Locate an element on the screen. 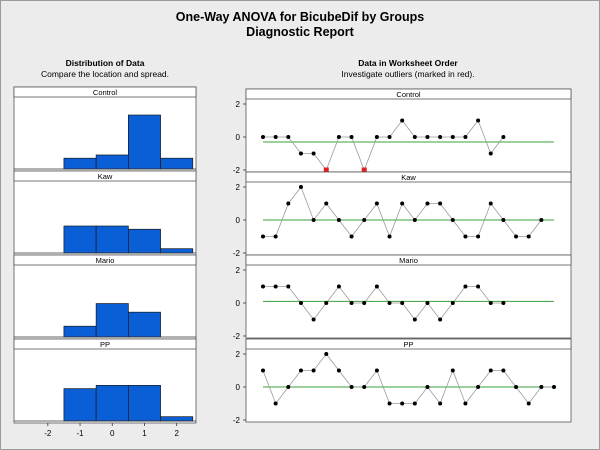 This screenshot has height=450, width=600. distribution-section-subtitle: Compare the location and spread. is located at coordinates (105, 74).